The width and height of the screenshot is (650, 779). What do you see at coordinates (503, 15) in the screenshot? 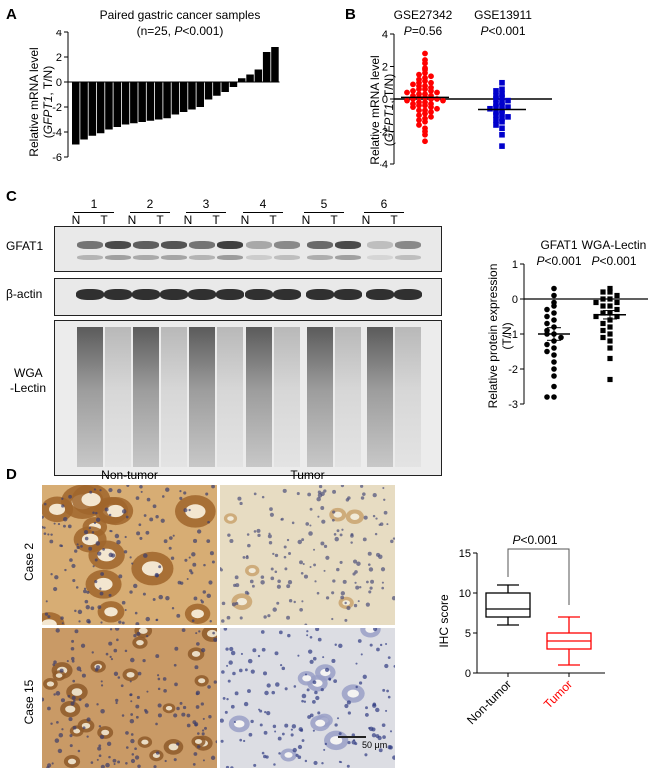
I see `panel-b-dataset2-name: GSE13911` at bounding box center [503, 15].